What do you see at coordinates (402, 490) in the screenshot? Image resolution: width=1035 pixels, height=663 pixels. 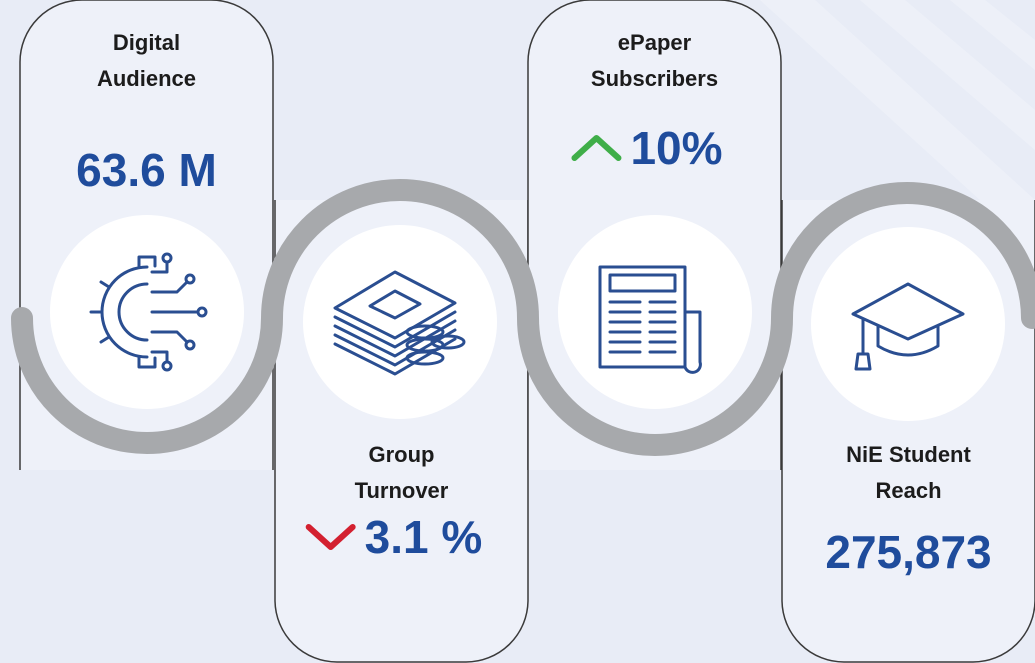 I see `card-title: Turnover` at bounding box center [402, 490].